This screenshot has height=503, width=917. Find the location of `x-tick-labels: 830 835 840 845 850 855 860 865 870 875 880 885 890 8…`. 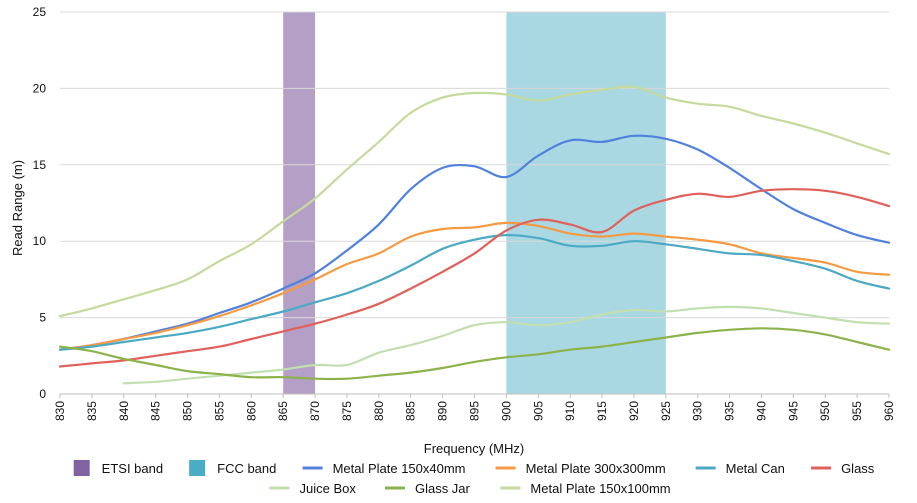

x-tick-labels: 830 835 840 845 850 855 860 865 870 875 880 885 890 8… is located at coordinates (474, 411).